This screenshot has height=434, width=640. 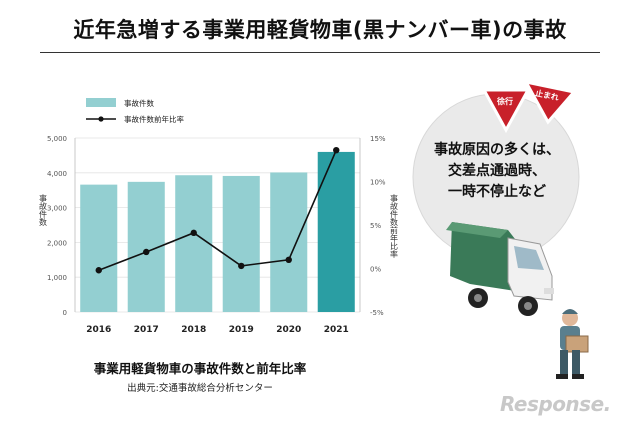 What do you see at coordinates (572, 344) in the screenshot?
I see `worker-icon` at bounding box center [572, 344].